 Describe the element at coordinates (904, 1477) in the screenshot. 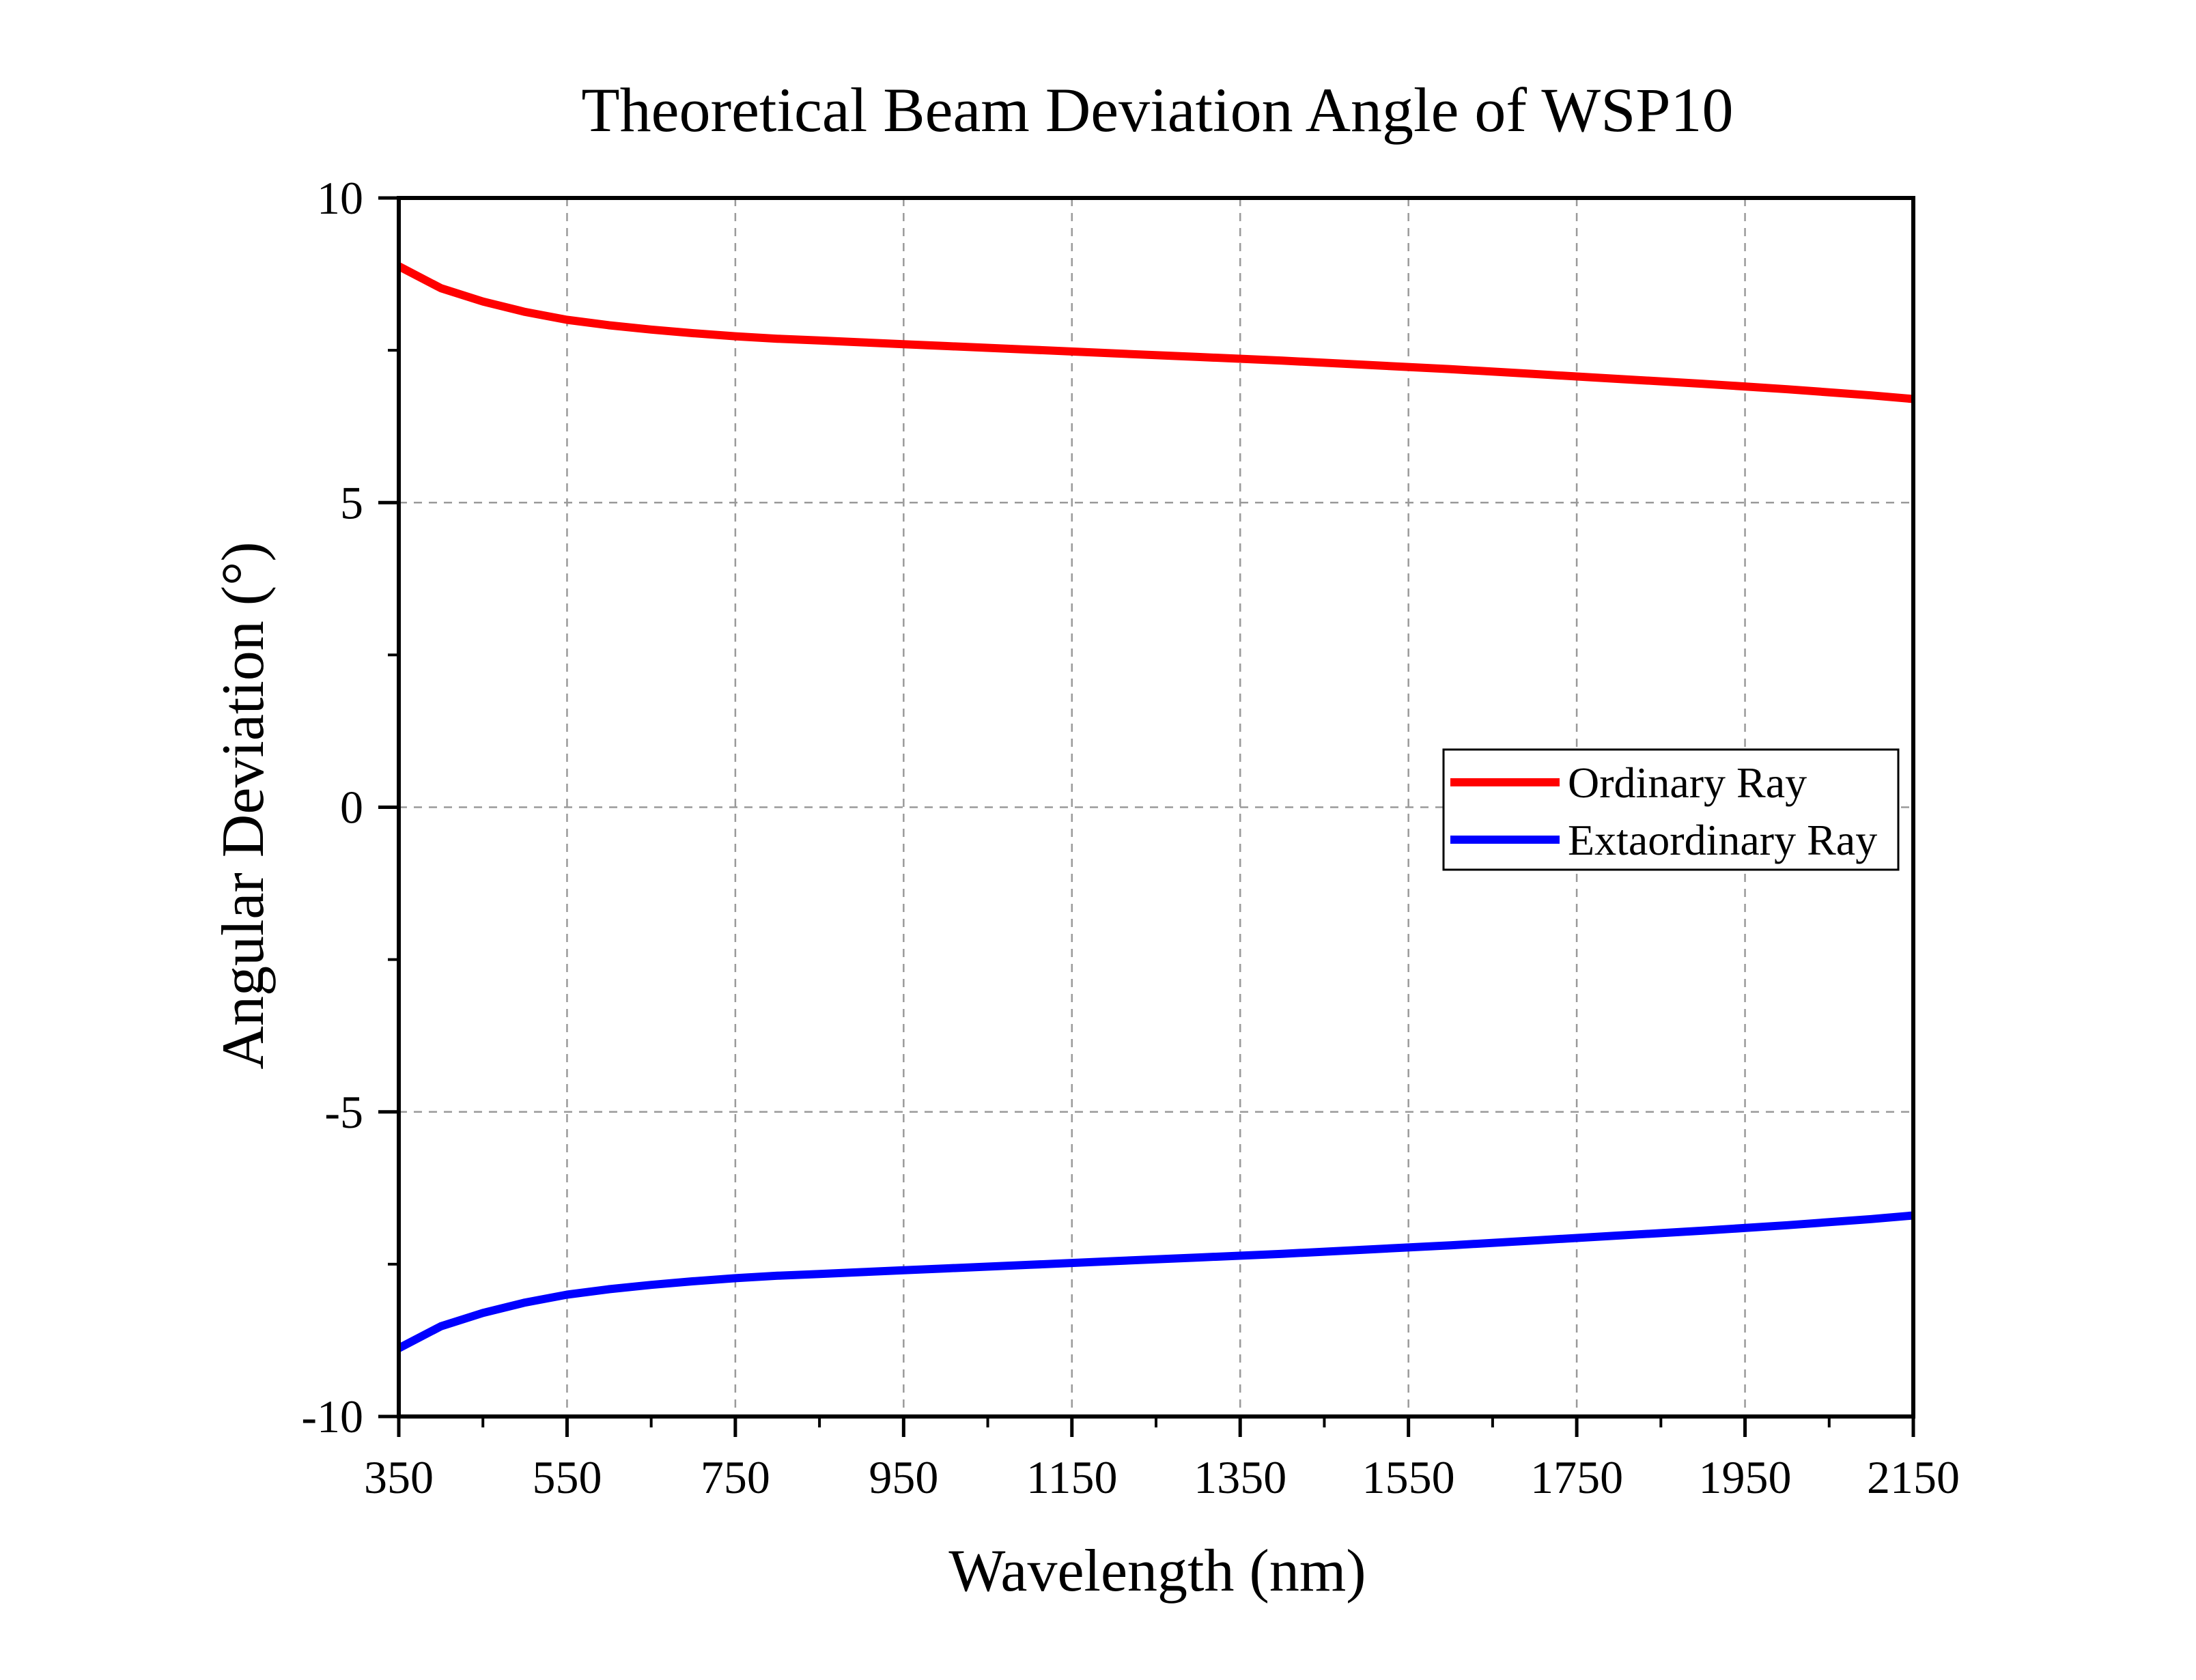

I see `x-tick-label: 950` at that location.